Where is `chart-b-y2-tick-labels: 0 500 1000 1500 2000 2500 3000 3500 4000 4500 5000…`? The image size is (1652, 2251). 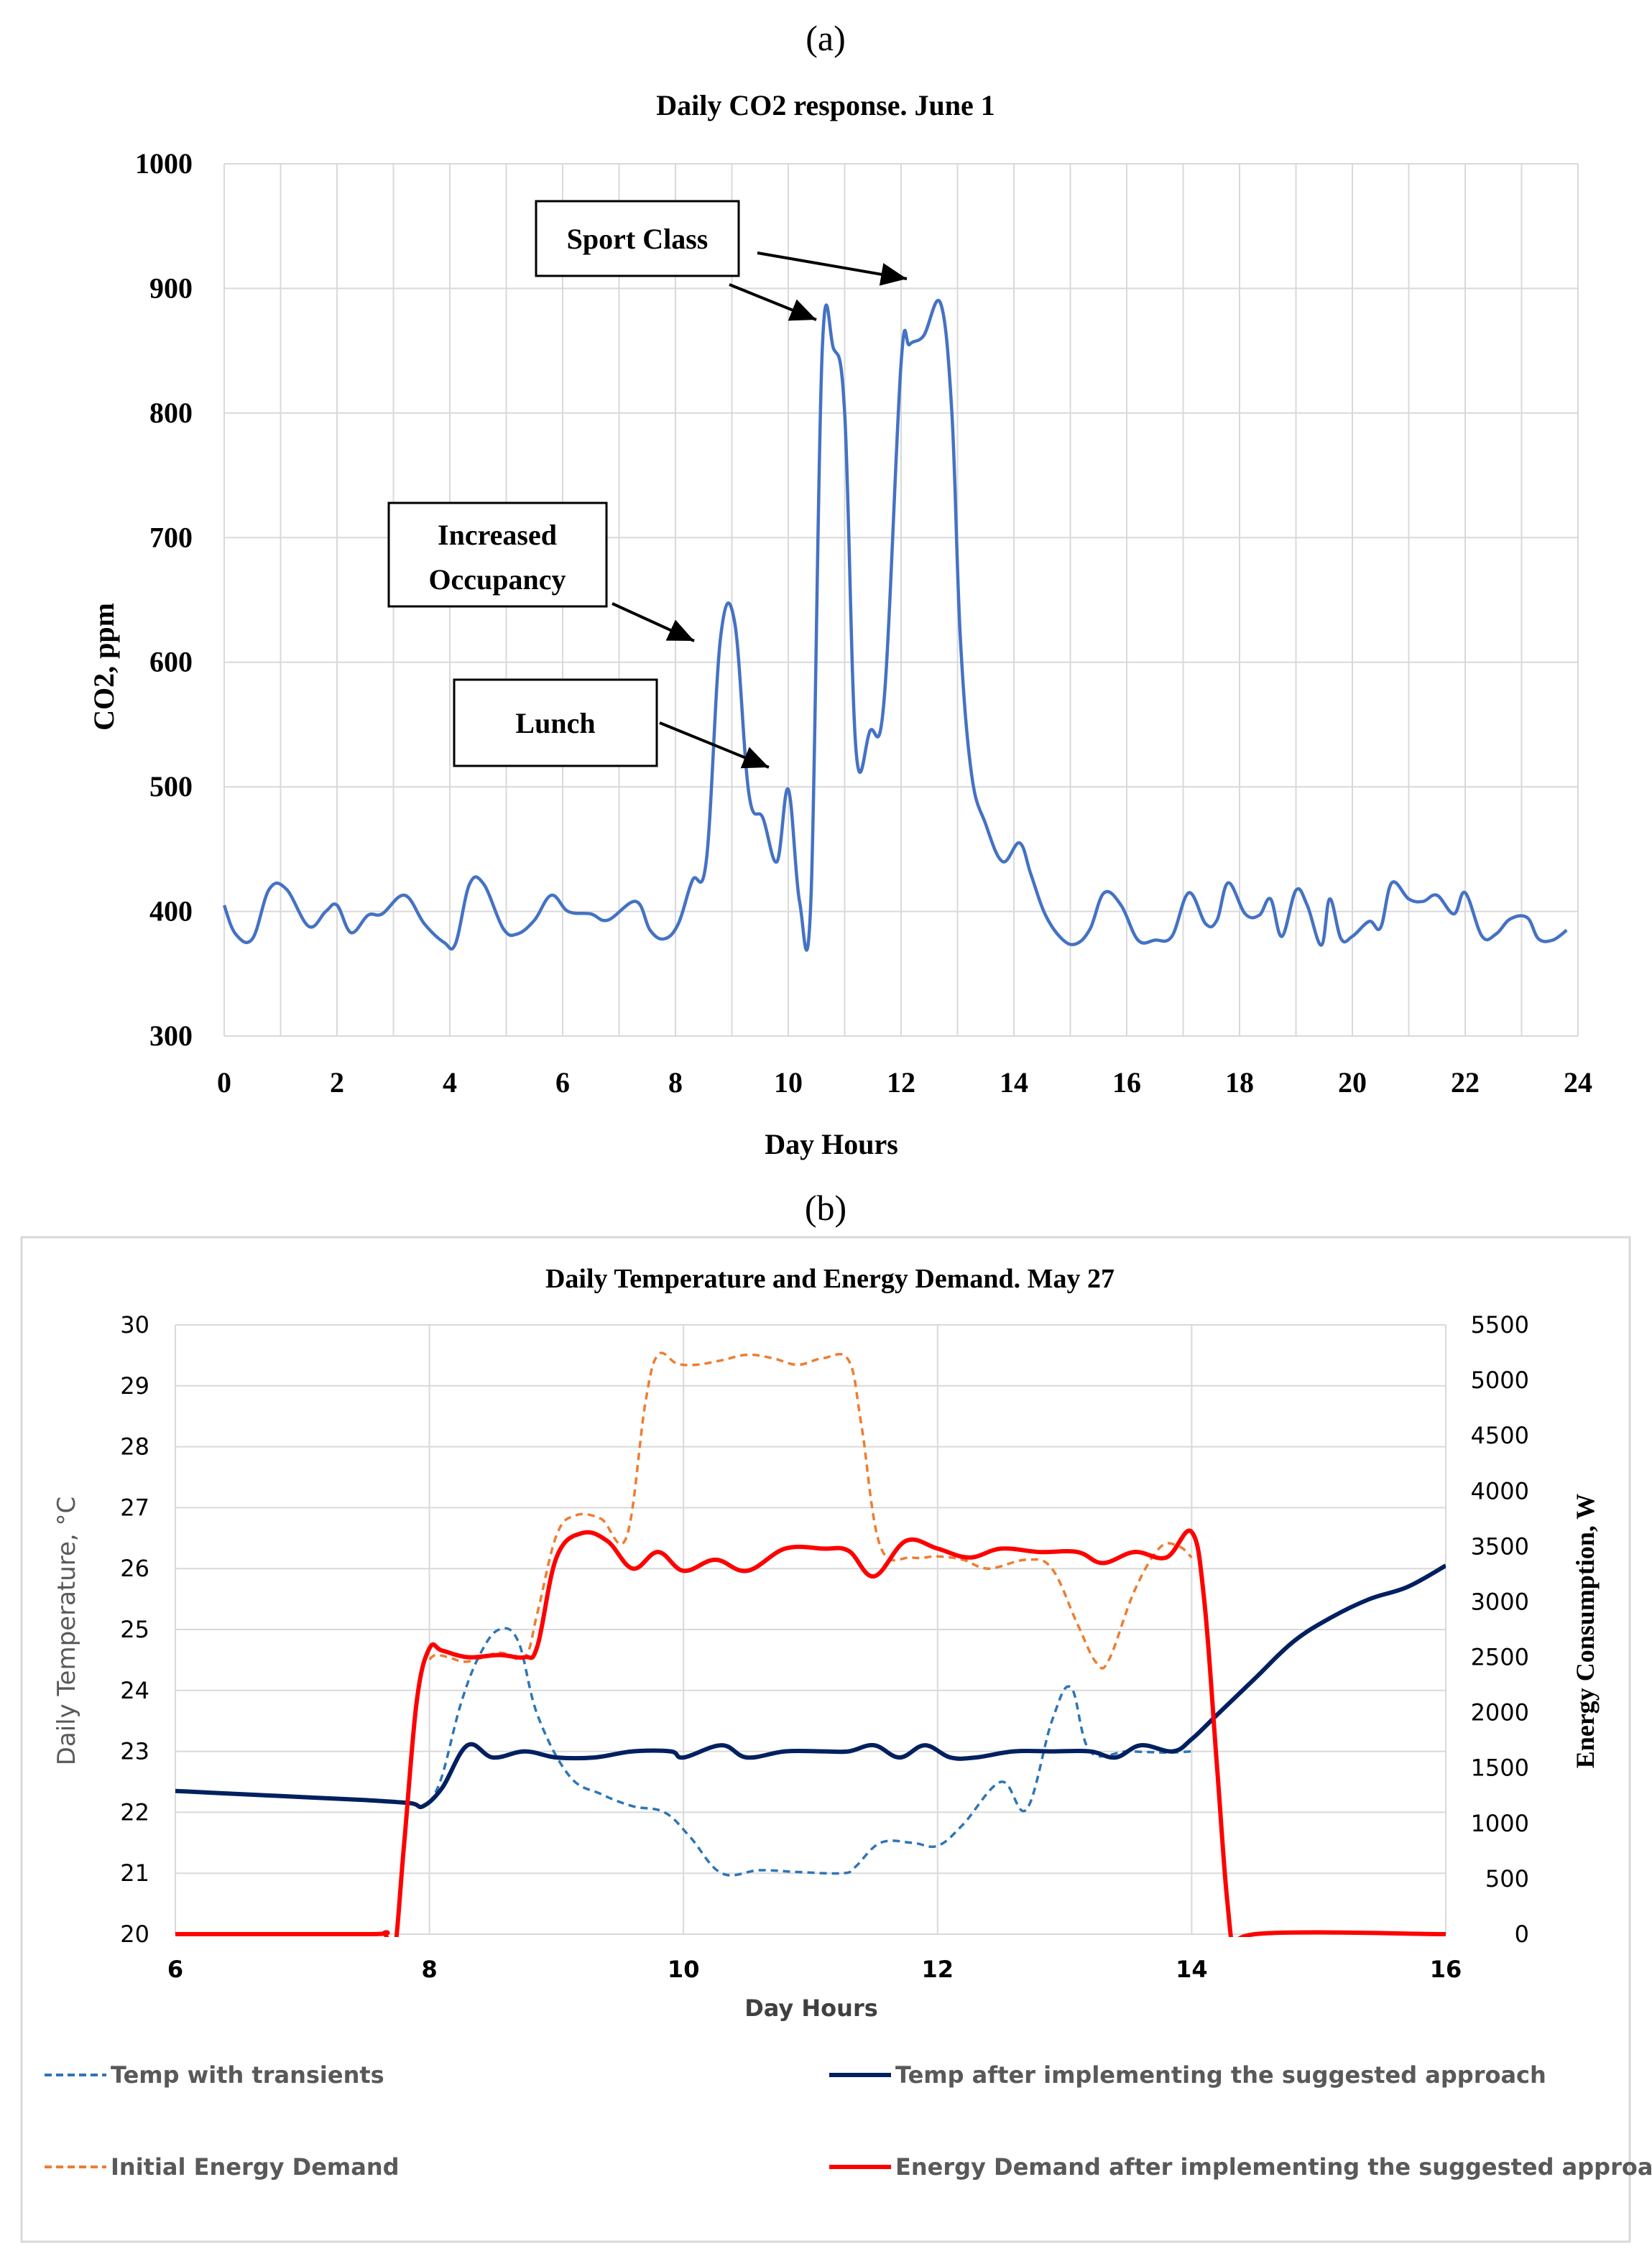
chart-b-y2-tick-labels: 0 500 1000 1500 2000 2500 3000 3500 4000 4500 5000… is located at coordinates (1500, 1630).